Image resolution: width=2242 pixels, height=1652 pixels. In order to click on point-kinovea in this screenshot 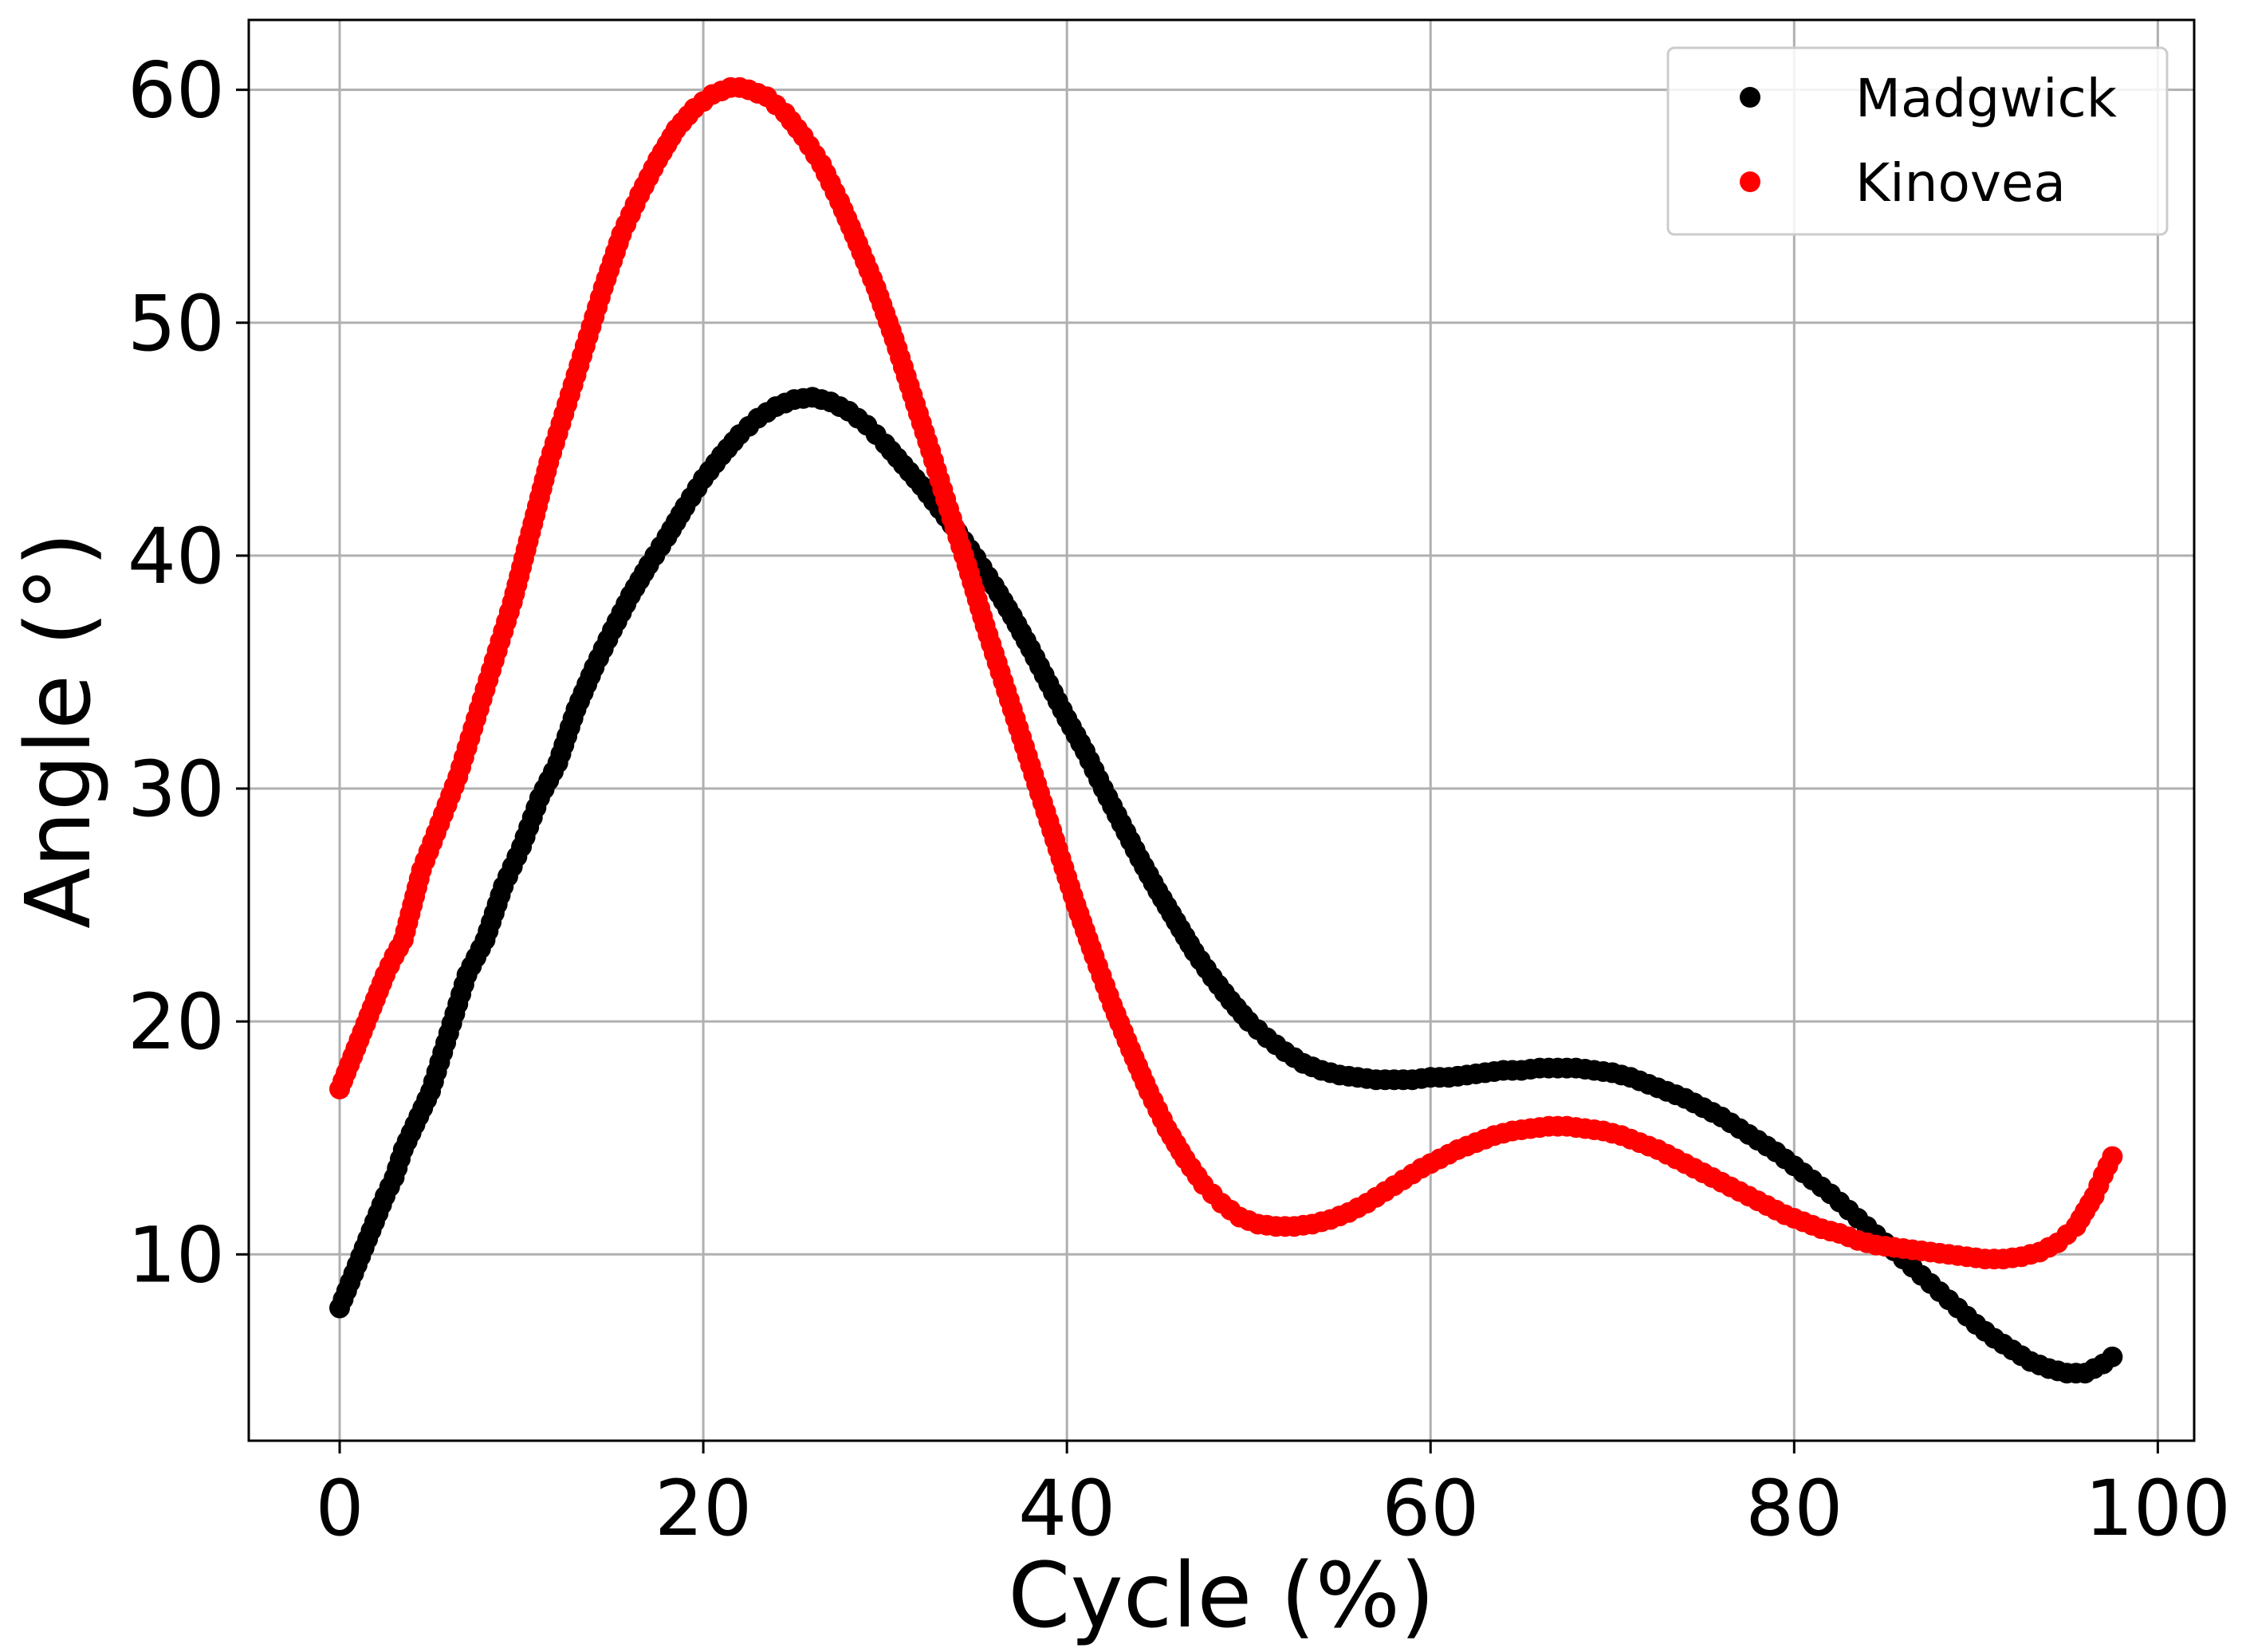, I will do `click(2112, 1156)`.